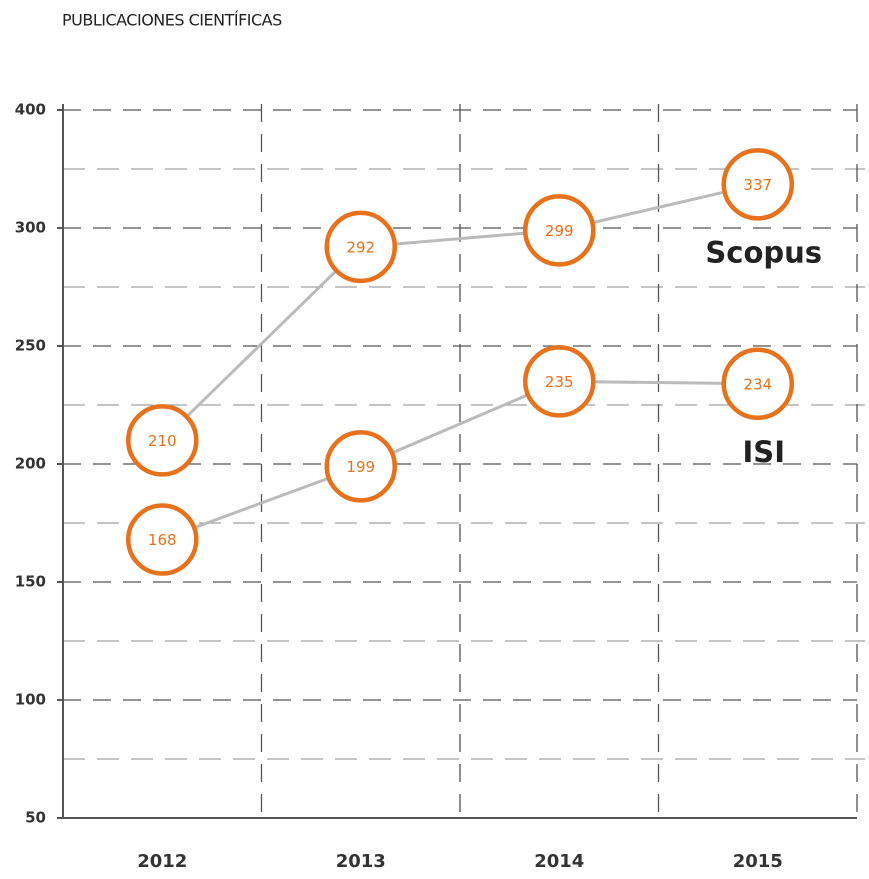 This screenshot has height=879, width=869. I want to click on data-label: 299, so click(559, 231).